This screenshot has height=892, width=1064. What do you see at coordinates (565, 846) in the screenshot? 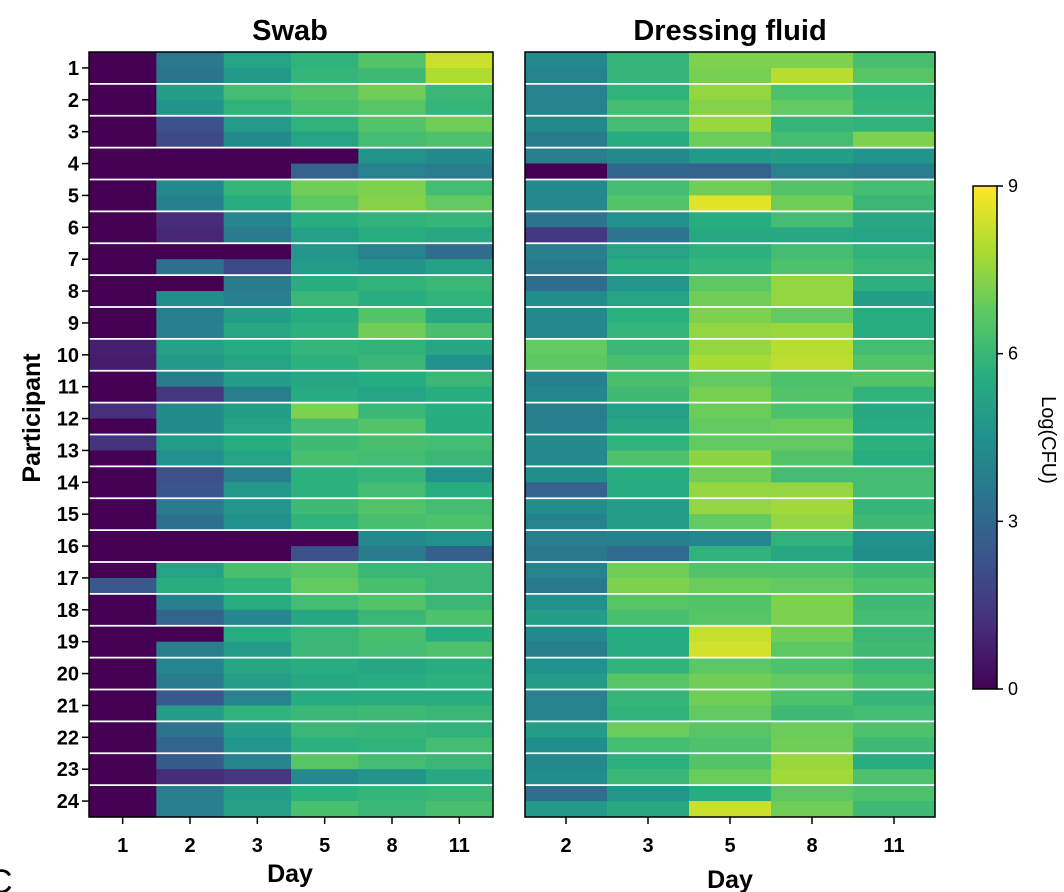
I see `x-tick-label: 2` at bounding box center [565, 846].